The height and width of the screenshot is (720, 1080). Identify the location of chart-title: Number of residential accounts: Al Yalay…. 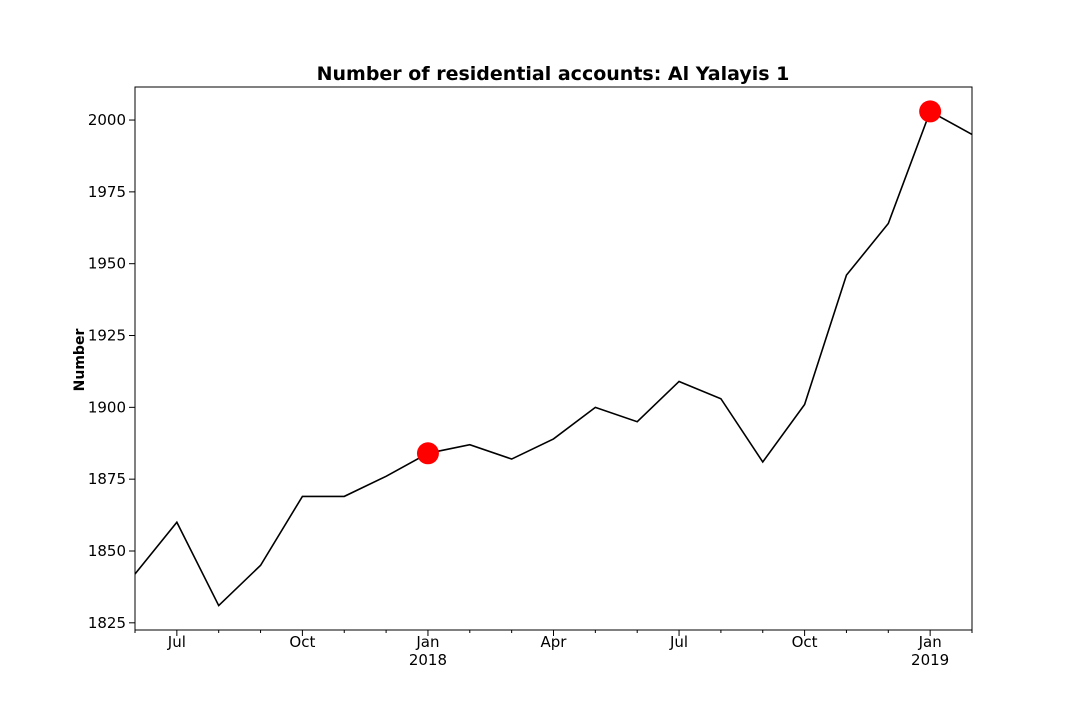
(553, 74).